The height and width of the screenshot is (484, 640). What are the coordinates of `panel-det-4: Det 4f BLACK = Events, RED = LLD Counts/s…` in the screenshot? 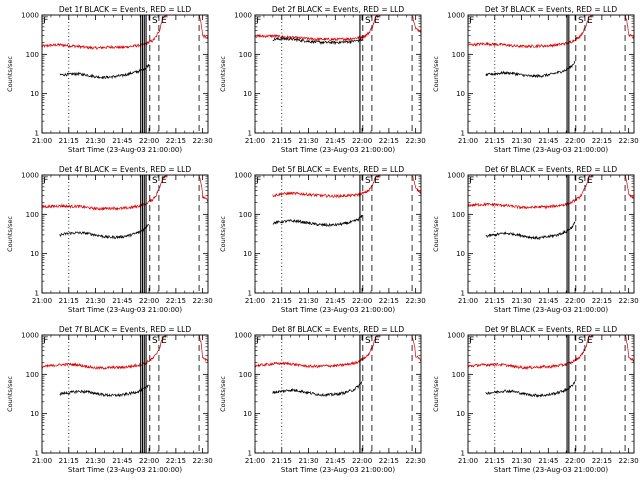 It's located at (109, 239).